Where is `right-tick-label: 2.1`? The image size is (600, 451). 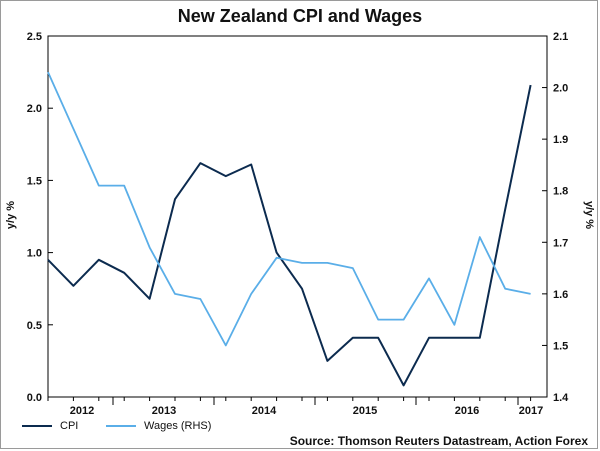 right-tick-label: 2.1 is located at coordinates (560, 37).